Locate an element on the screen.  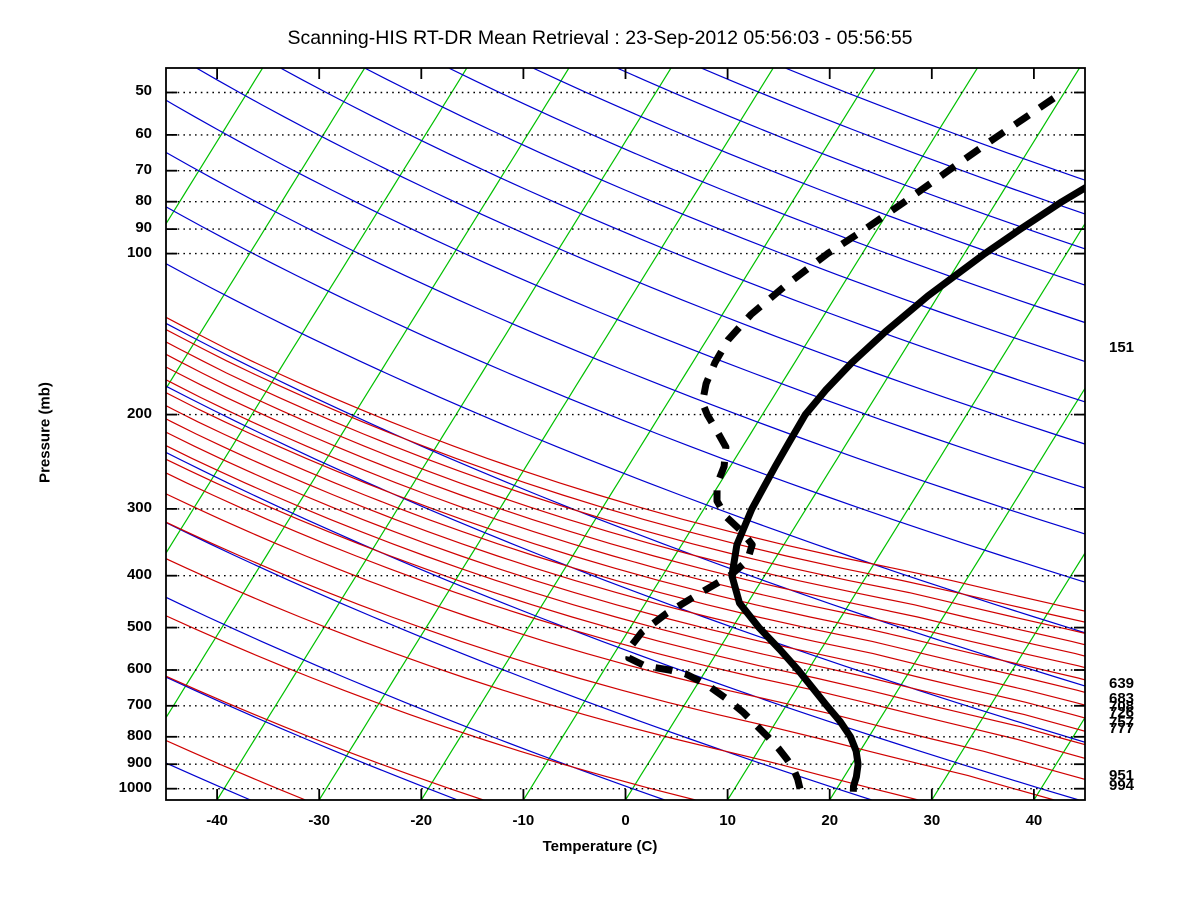
y-axis-tick-label: 900 is located at coordinates (139, 763).